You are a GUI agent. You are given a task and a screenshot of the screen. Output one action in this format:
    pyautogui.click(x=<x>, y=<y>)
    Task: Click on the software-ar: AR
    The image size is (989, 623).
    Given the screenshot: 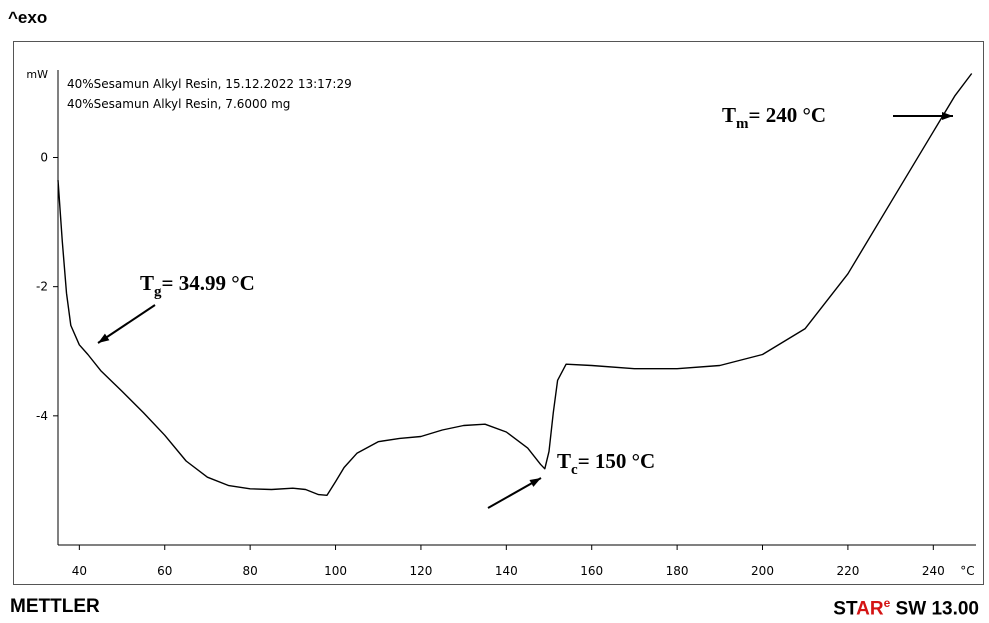 What is the action you would take?
    pyautogui.click(x=870, y=609)
    